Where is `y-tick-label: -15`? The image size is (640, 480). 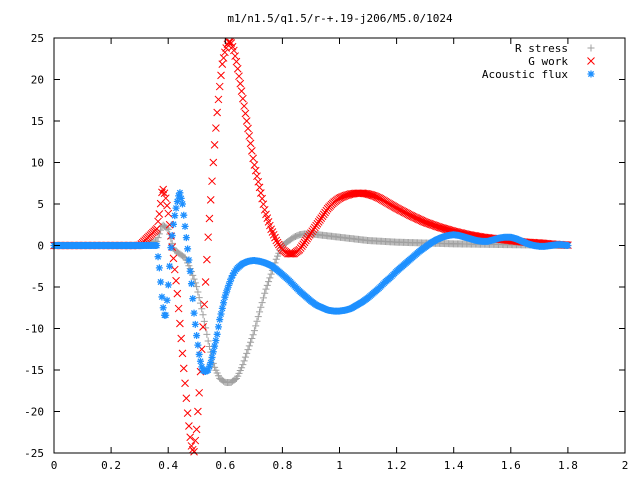
y-tick-label: -15 is located at coordinates (34, 370).